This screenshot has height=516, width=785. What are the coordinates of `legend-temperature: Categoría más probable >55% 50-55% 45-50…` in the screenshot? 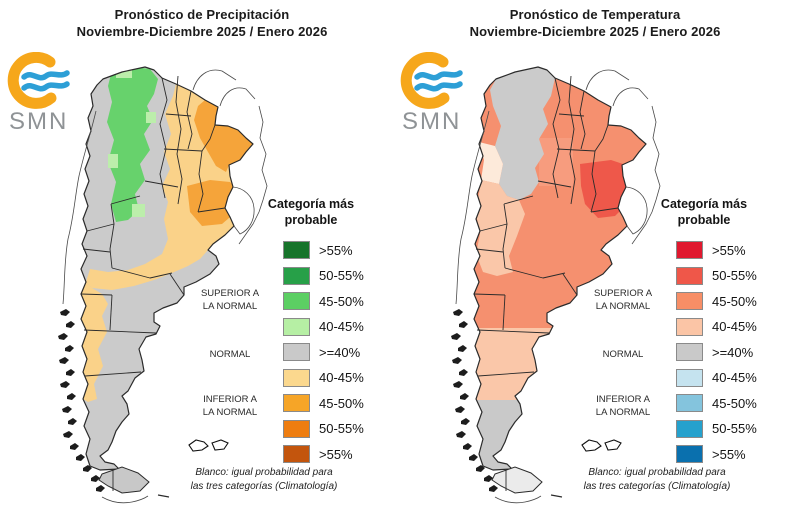 It's located at (684, 331).